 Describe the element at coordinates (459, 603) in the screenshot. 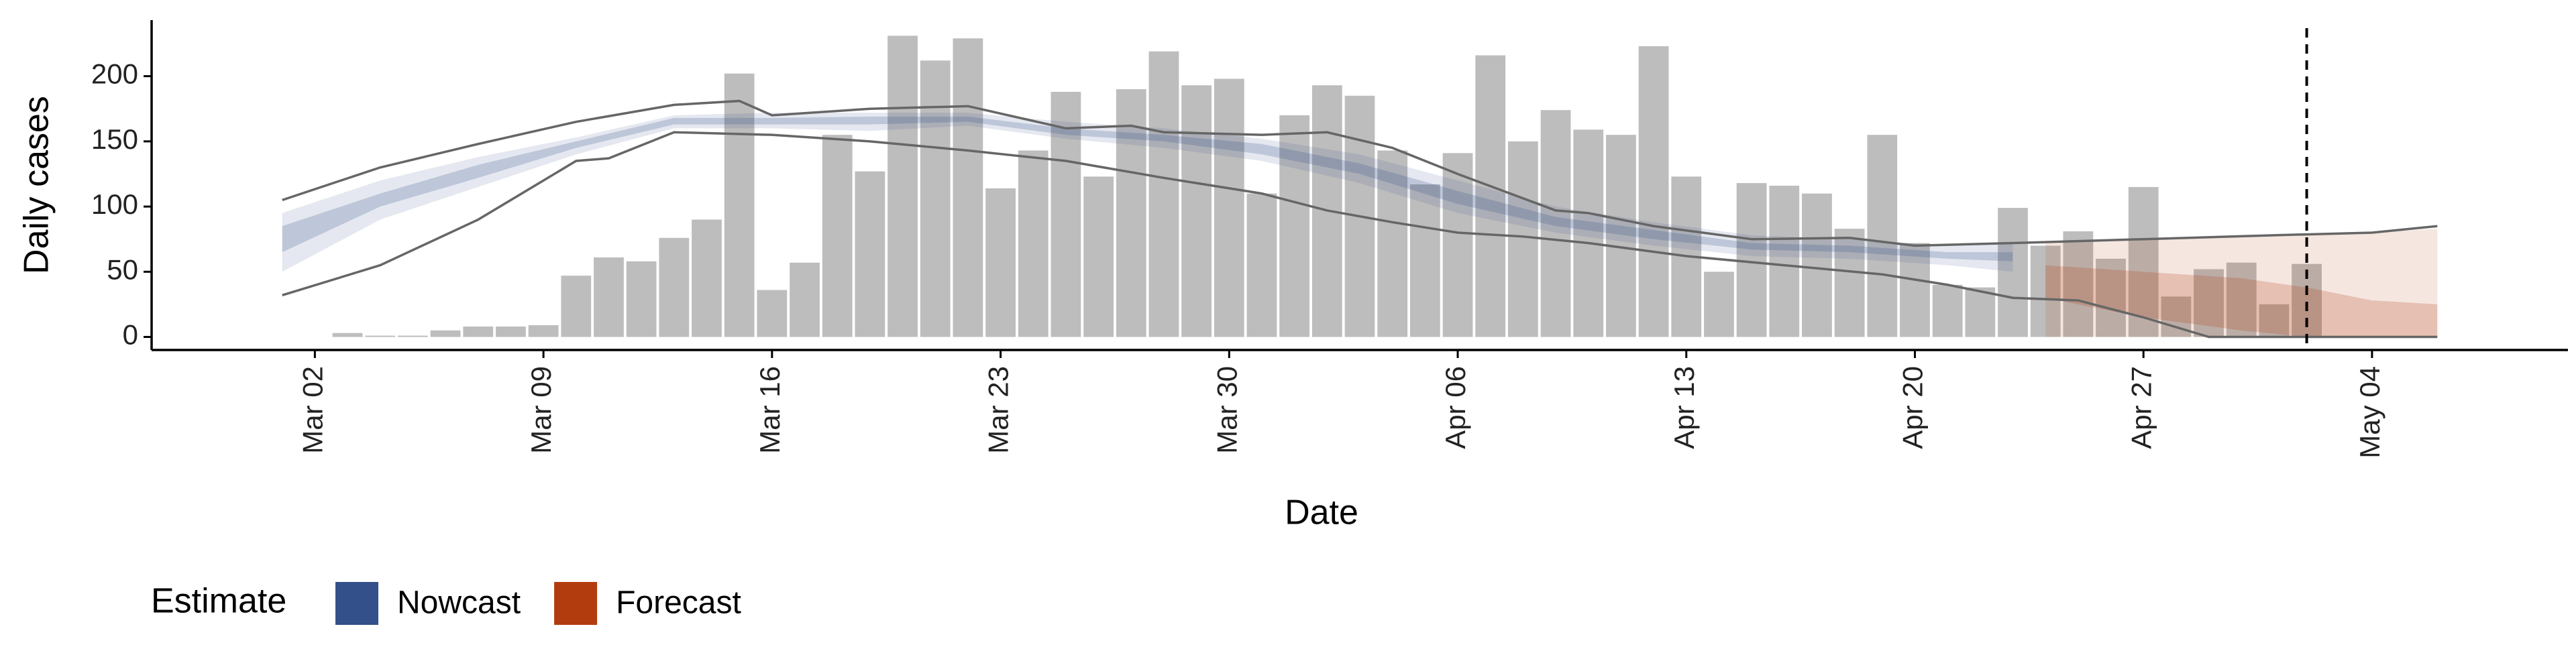

I see `legend-label: Nowcast` at that location.